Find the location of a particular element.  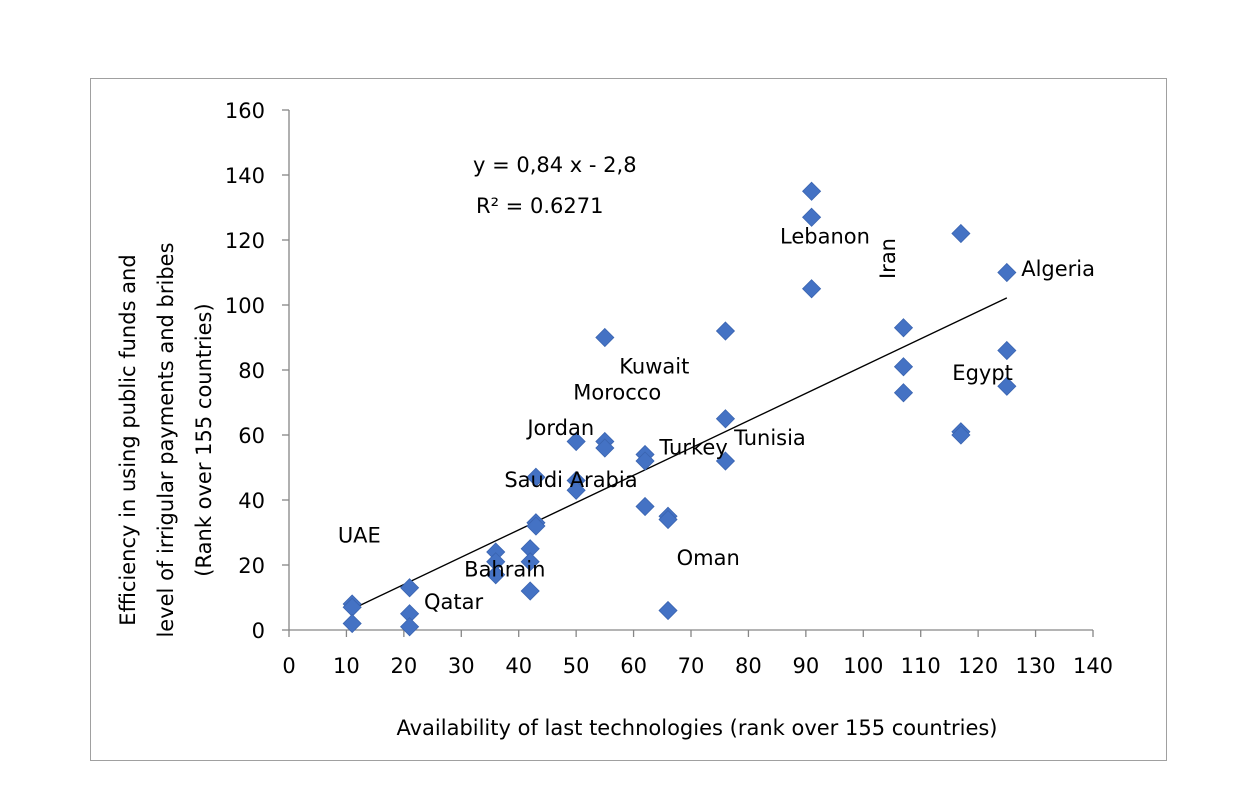

x-tick-label: 130 is located at coordinates (1036, 666).